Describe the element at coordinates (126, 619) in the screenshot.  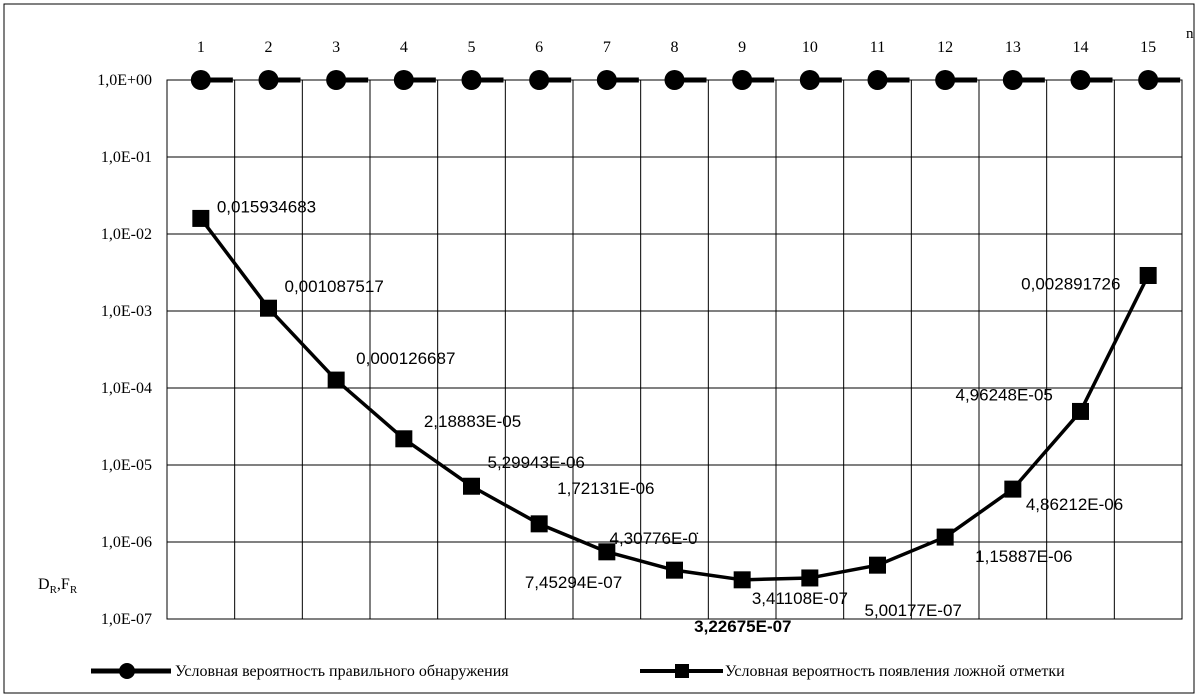
I see `y-tick-label-7: 1,0E-07` at that location.